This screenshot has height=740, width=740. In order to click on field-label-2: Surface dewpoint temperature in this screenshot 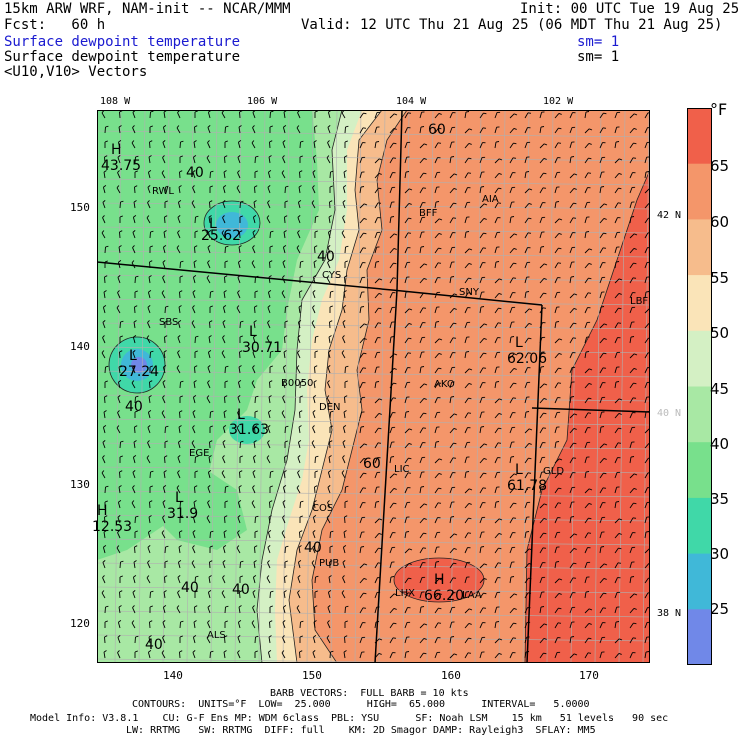, I will do `click(122, 57)`.